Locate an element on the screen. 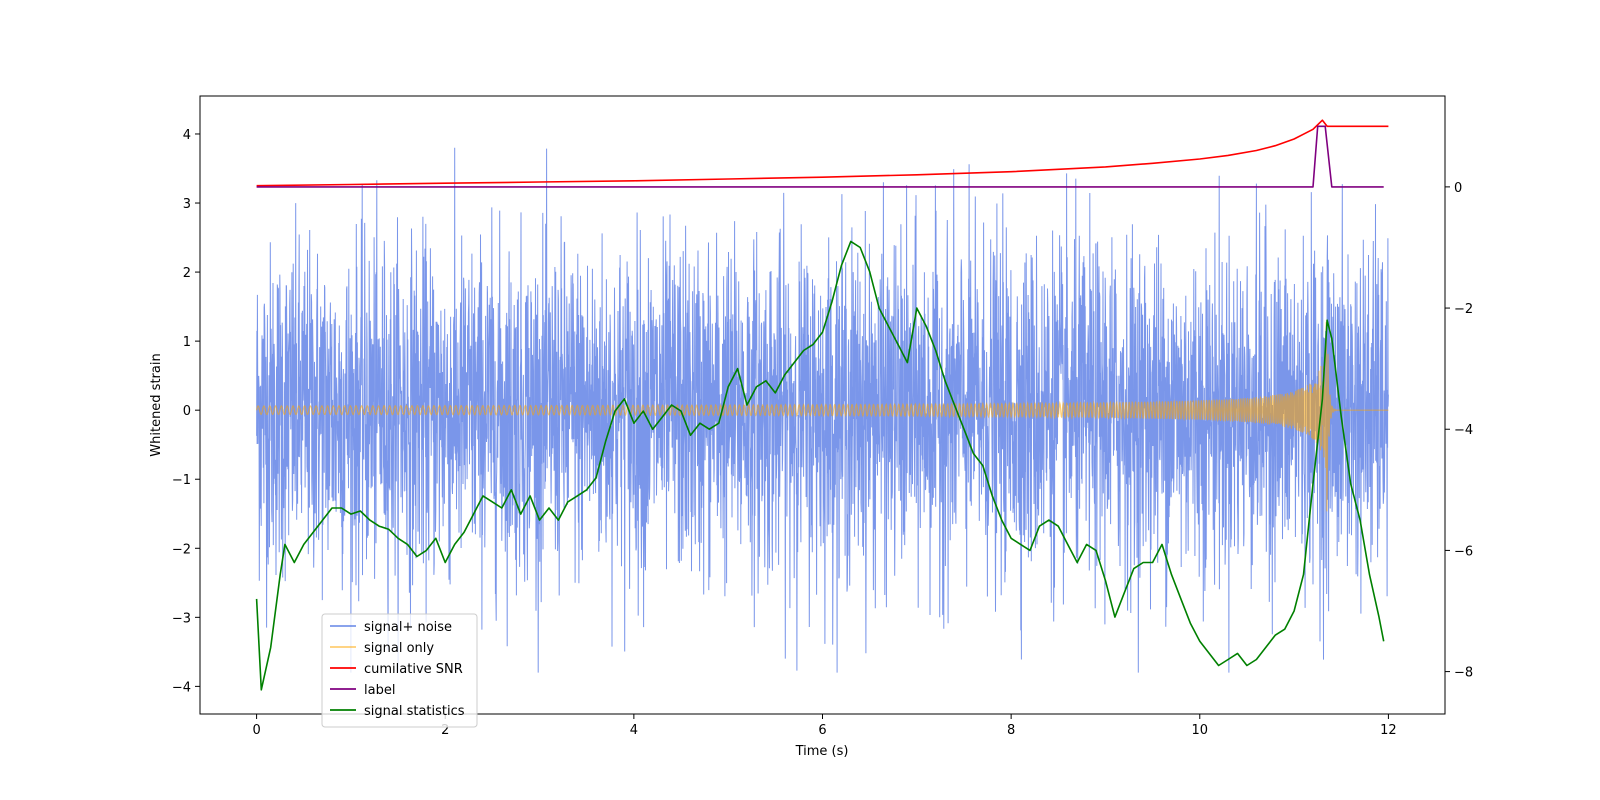 The image size is (1600, 800). y-axis-label: Whitened strain is located at coordinates (156, 404).